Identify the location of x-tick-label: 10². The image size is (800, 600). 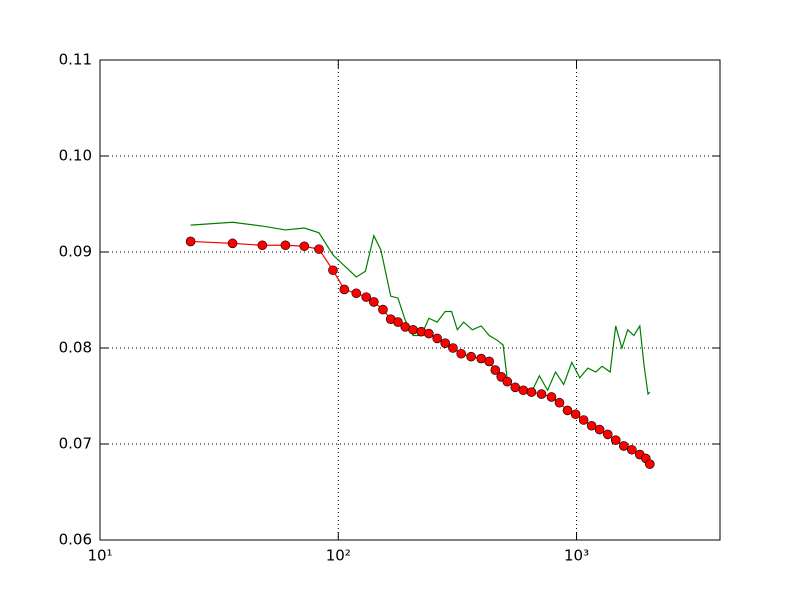
(338, 556).